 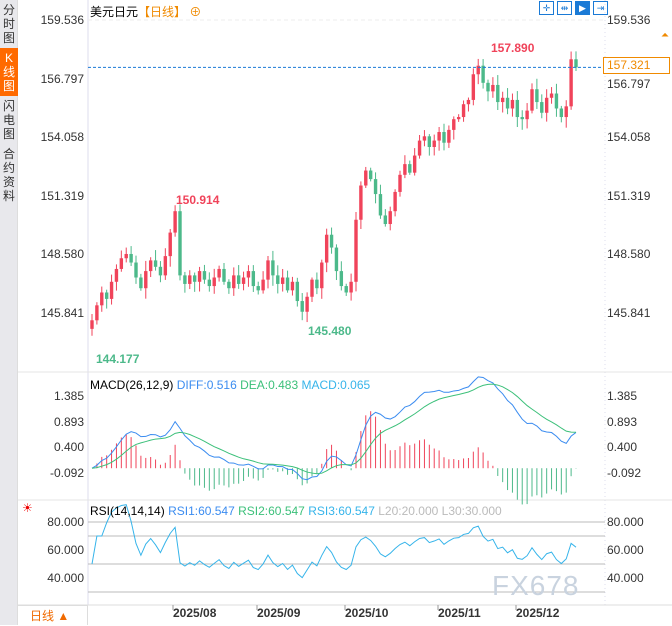 What do you see at coordinates (132, 385) in the screenshot?
I see `macd-params: MACD(26,12,9)` at bounding box center [132, 385].